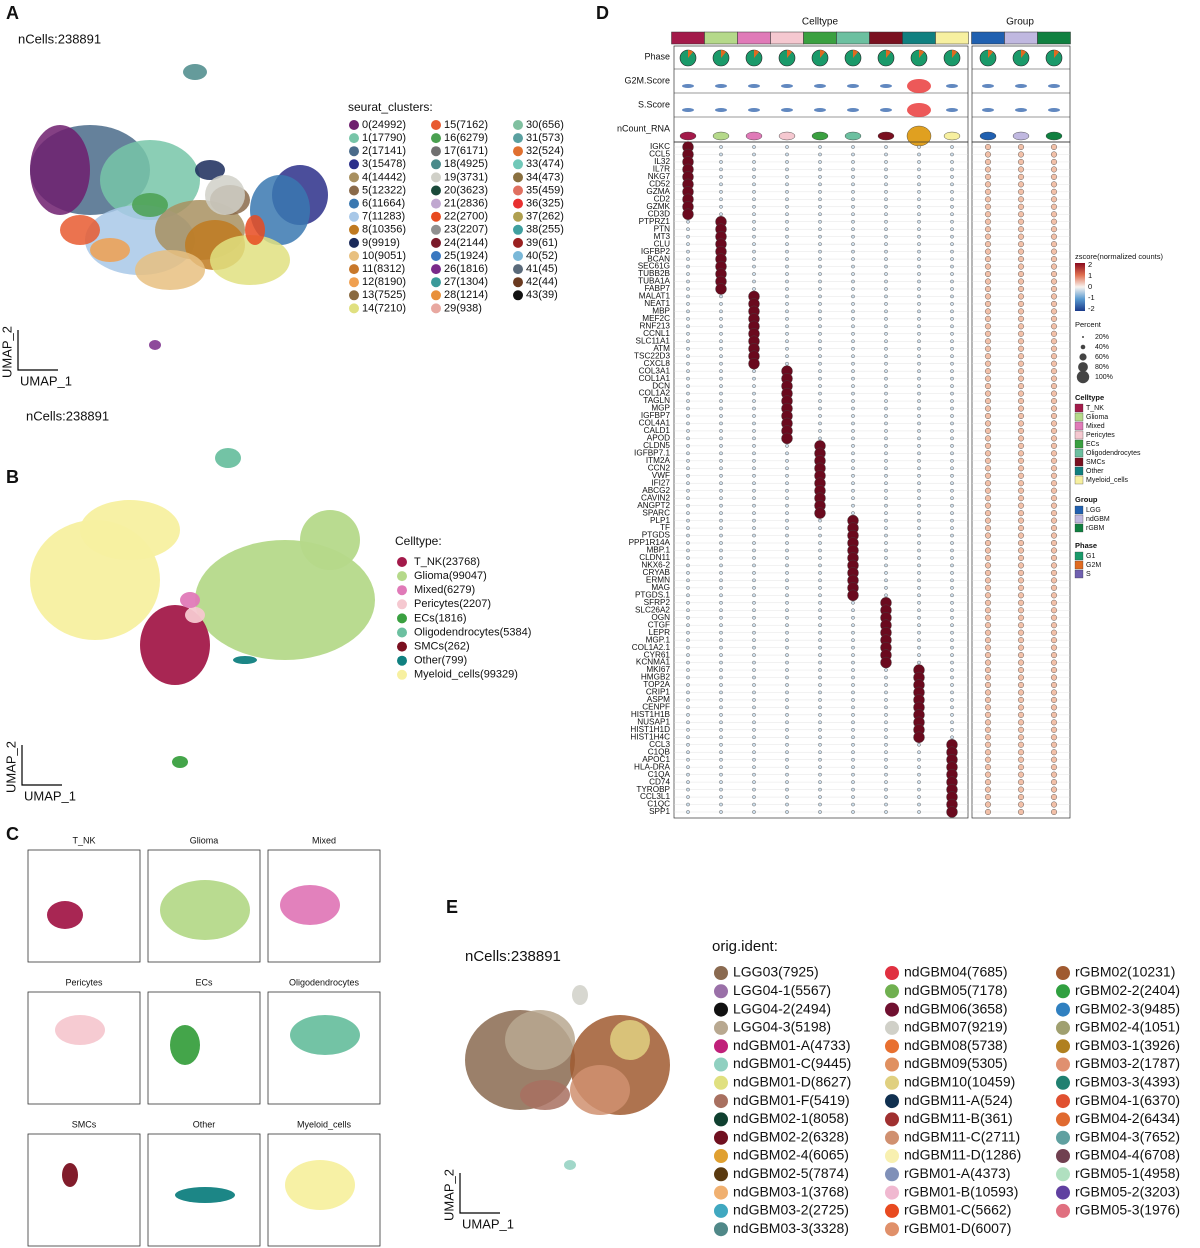 The height and width of the screenshot is (1248, 1200). I want to click on label: COL1A2, so click(655, 393).